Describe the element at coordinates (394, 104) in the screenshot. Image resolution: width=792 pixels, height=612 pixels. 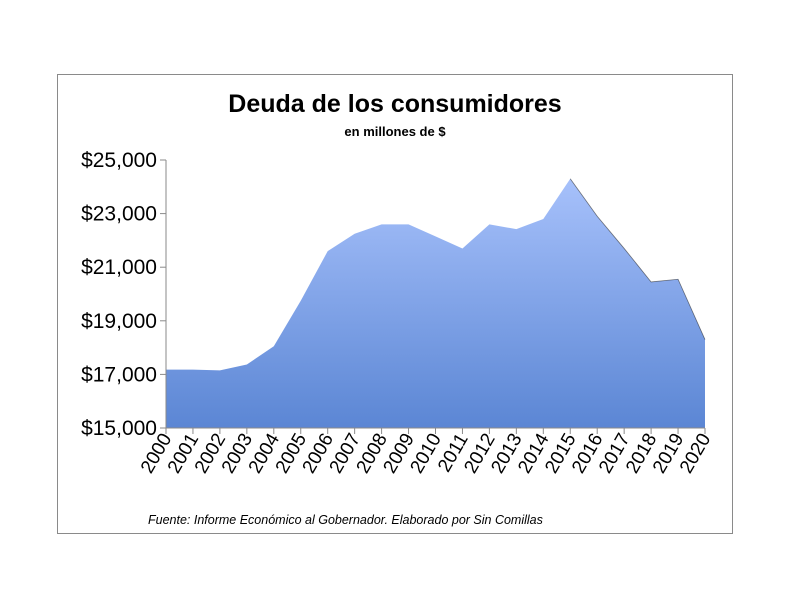
I see `chart-title: Deuda de los consumidores` at that location.